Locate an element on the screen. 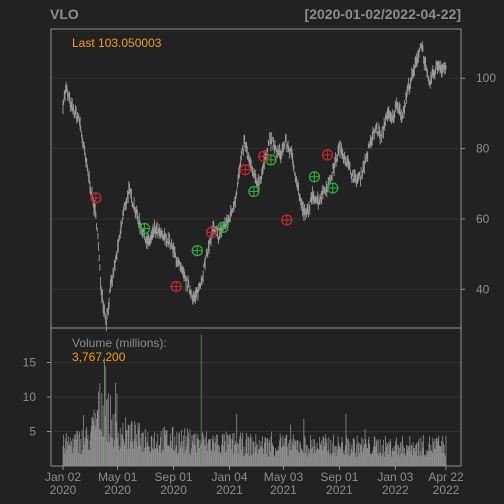  price-tick-label: 60 is located at coordinates (483, 219).